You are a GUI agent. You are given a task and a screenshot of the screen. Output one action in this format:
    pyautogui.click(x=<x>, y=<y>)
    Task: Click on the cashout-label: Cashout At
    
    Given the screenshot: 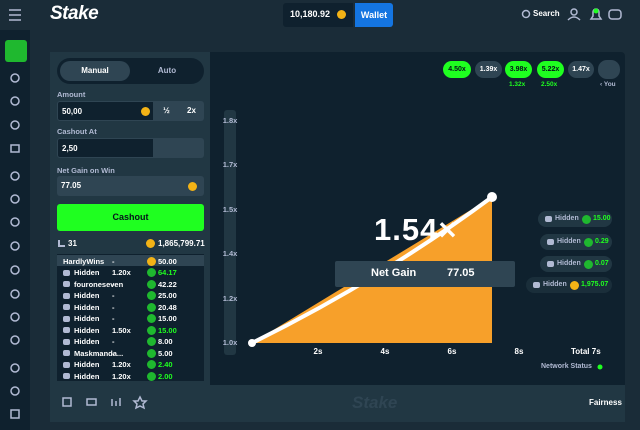 What is the action you would take?
    pyautogui.click(x=77, y=131)
    